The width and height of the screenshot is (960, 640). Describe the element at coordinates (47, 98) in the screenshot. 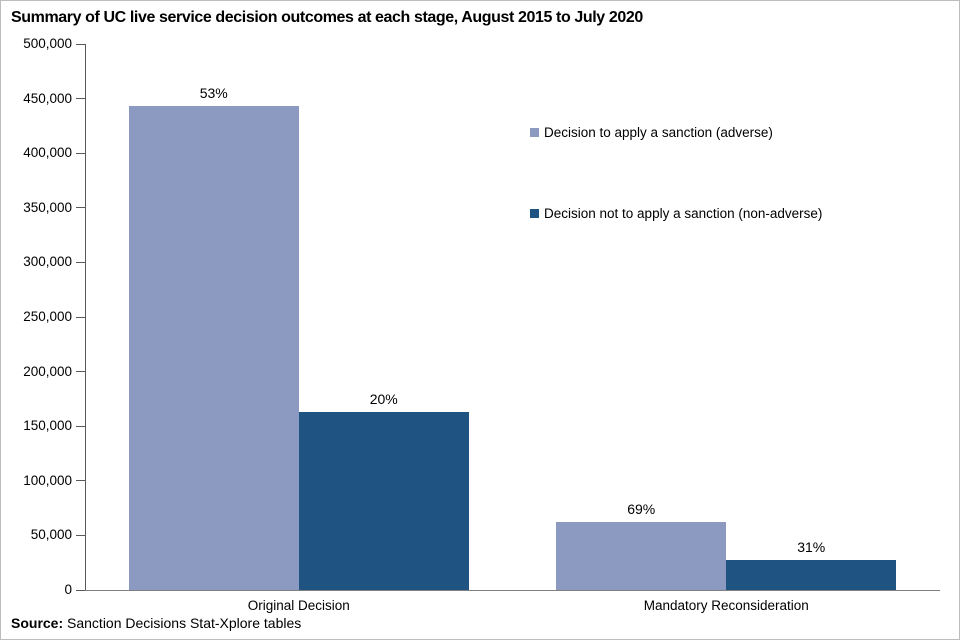

I see `y-axis-tick-label: 450,000` at that location.